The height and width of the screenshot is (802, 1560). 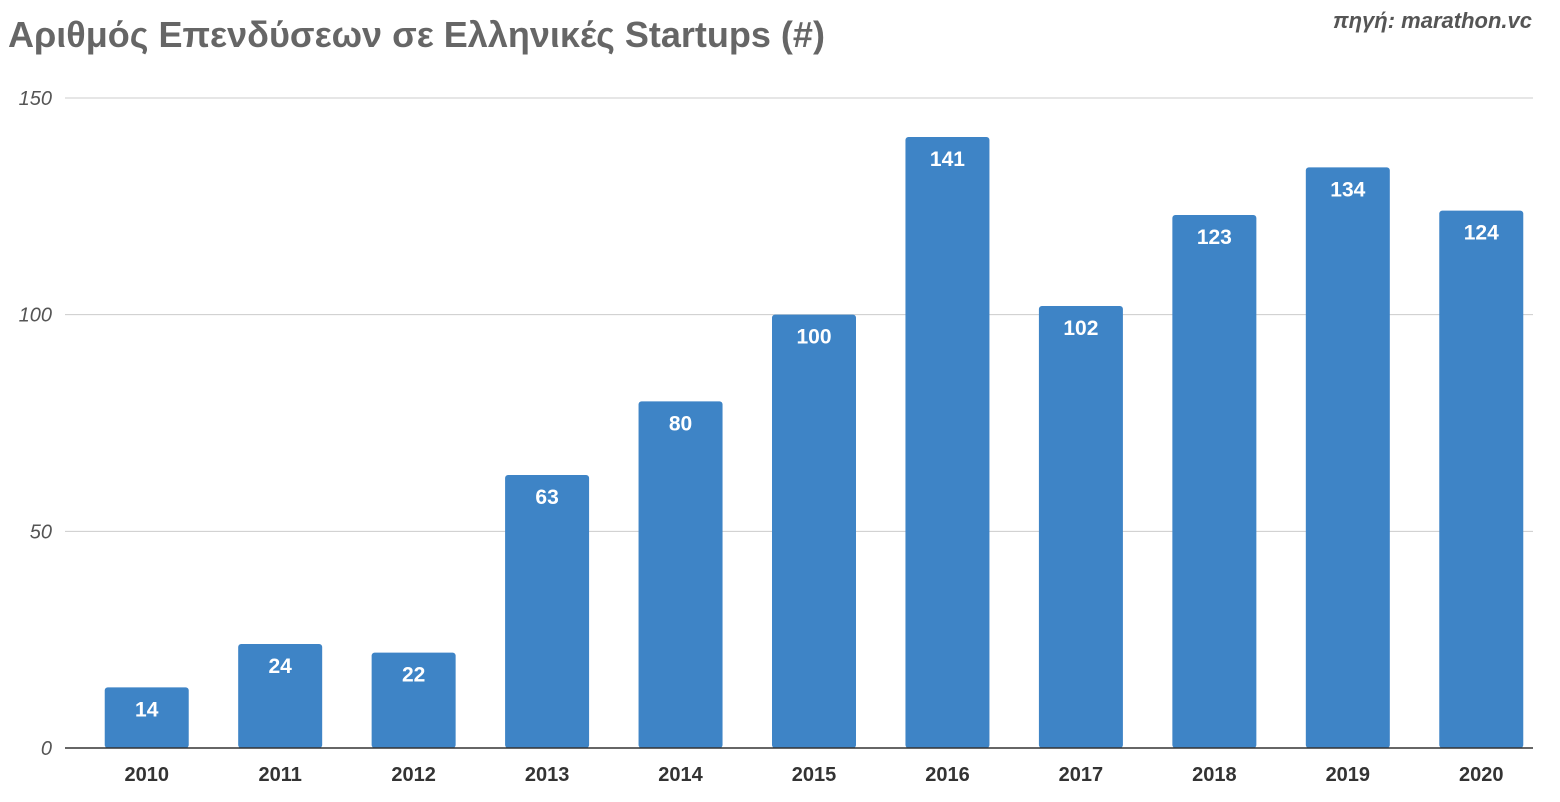 I want to click on data-label-2013: 63, so click(x=546, y=497).